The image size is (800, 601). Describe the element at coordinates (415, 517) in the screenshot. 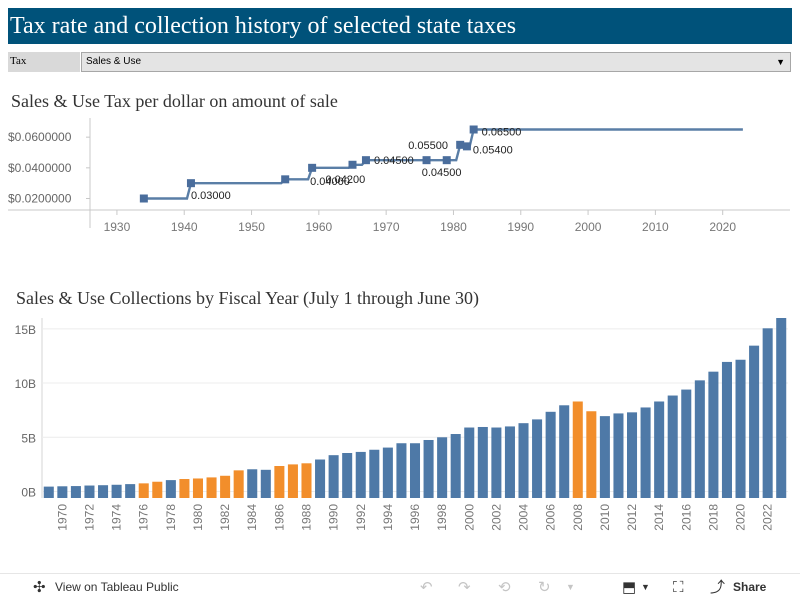

I see `bar-x-tick-label: 1996` at that location.